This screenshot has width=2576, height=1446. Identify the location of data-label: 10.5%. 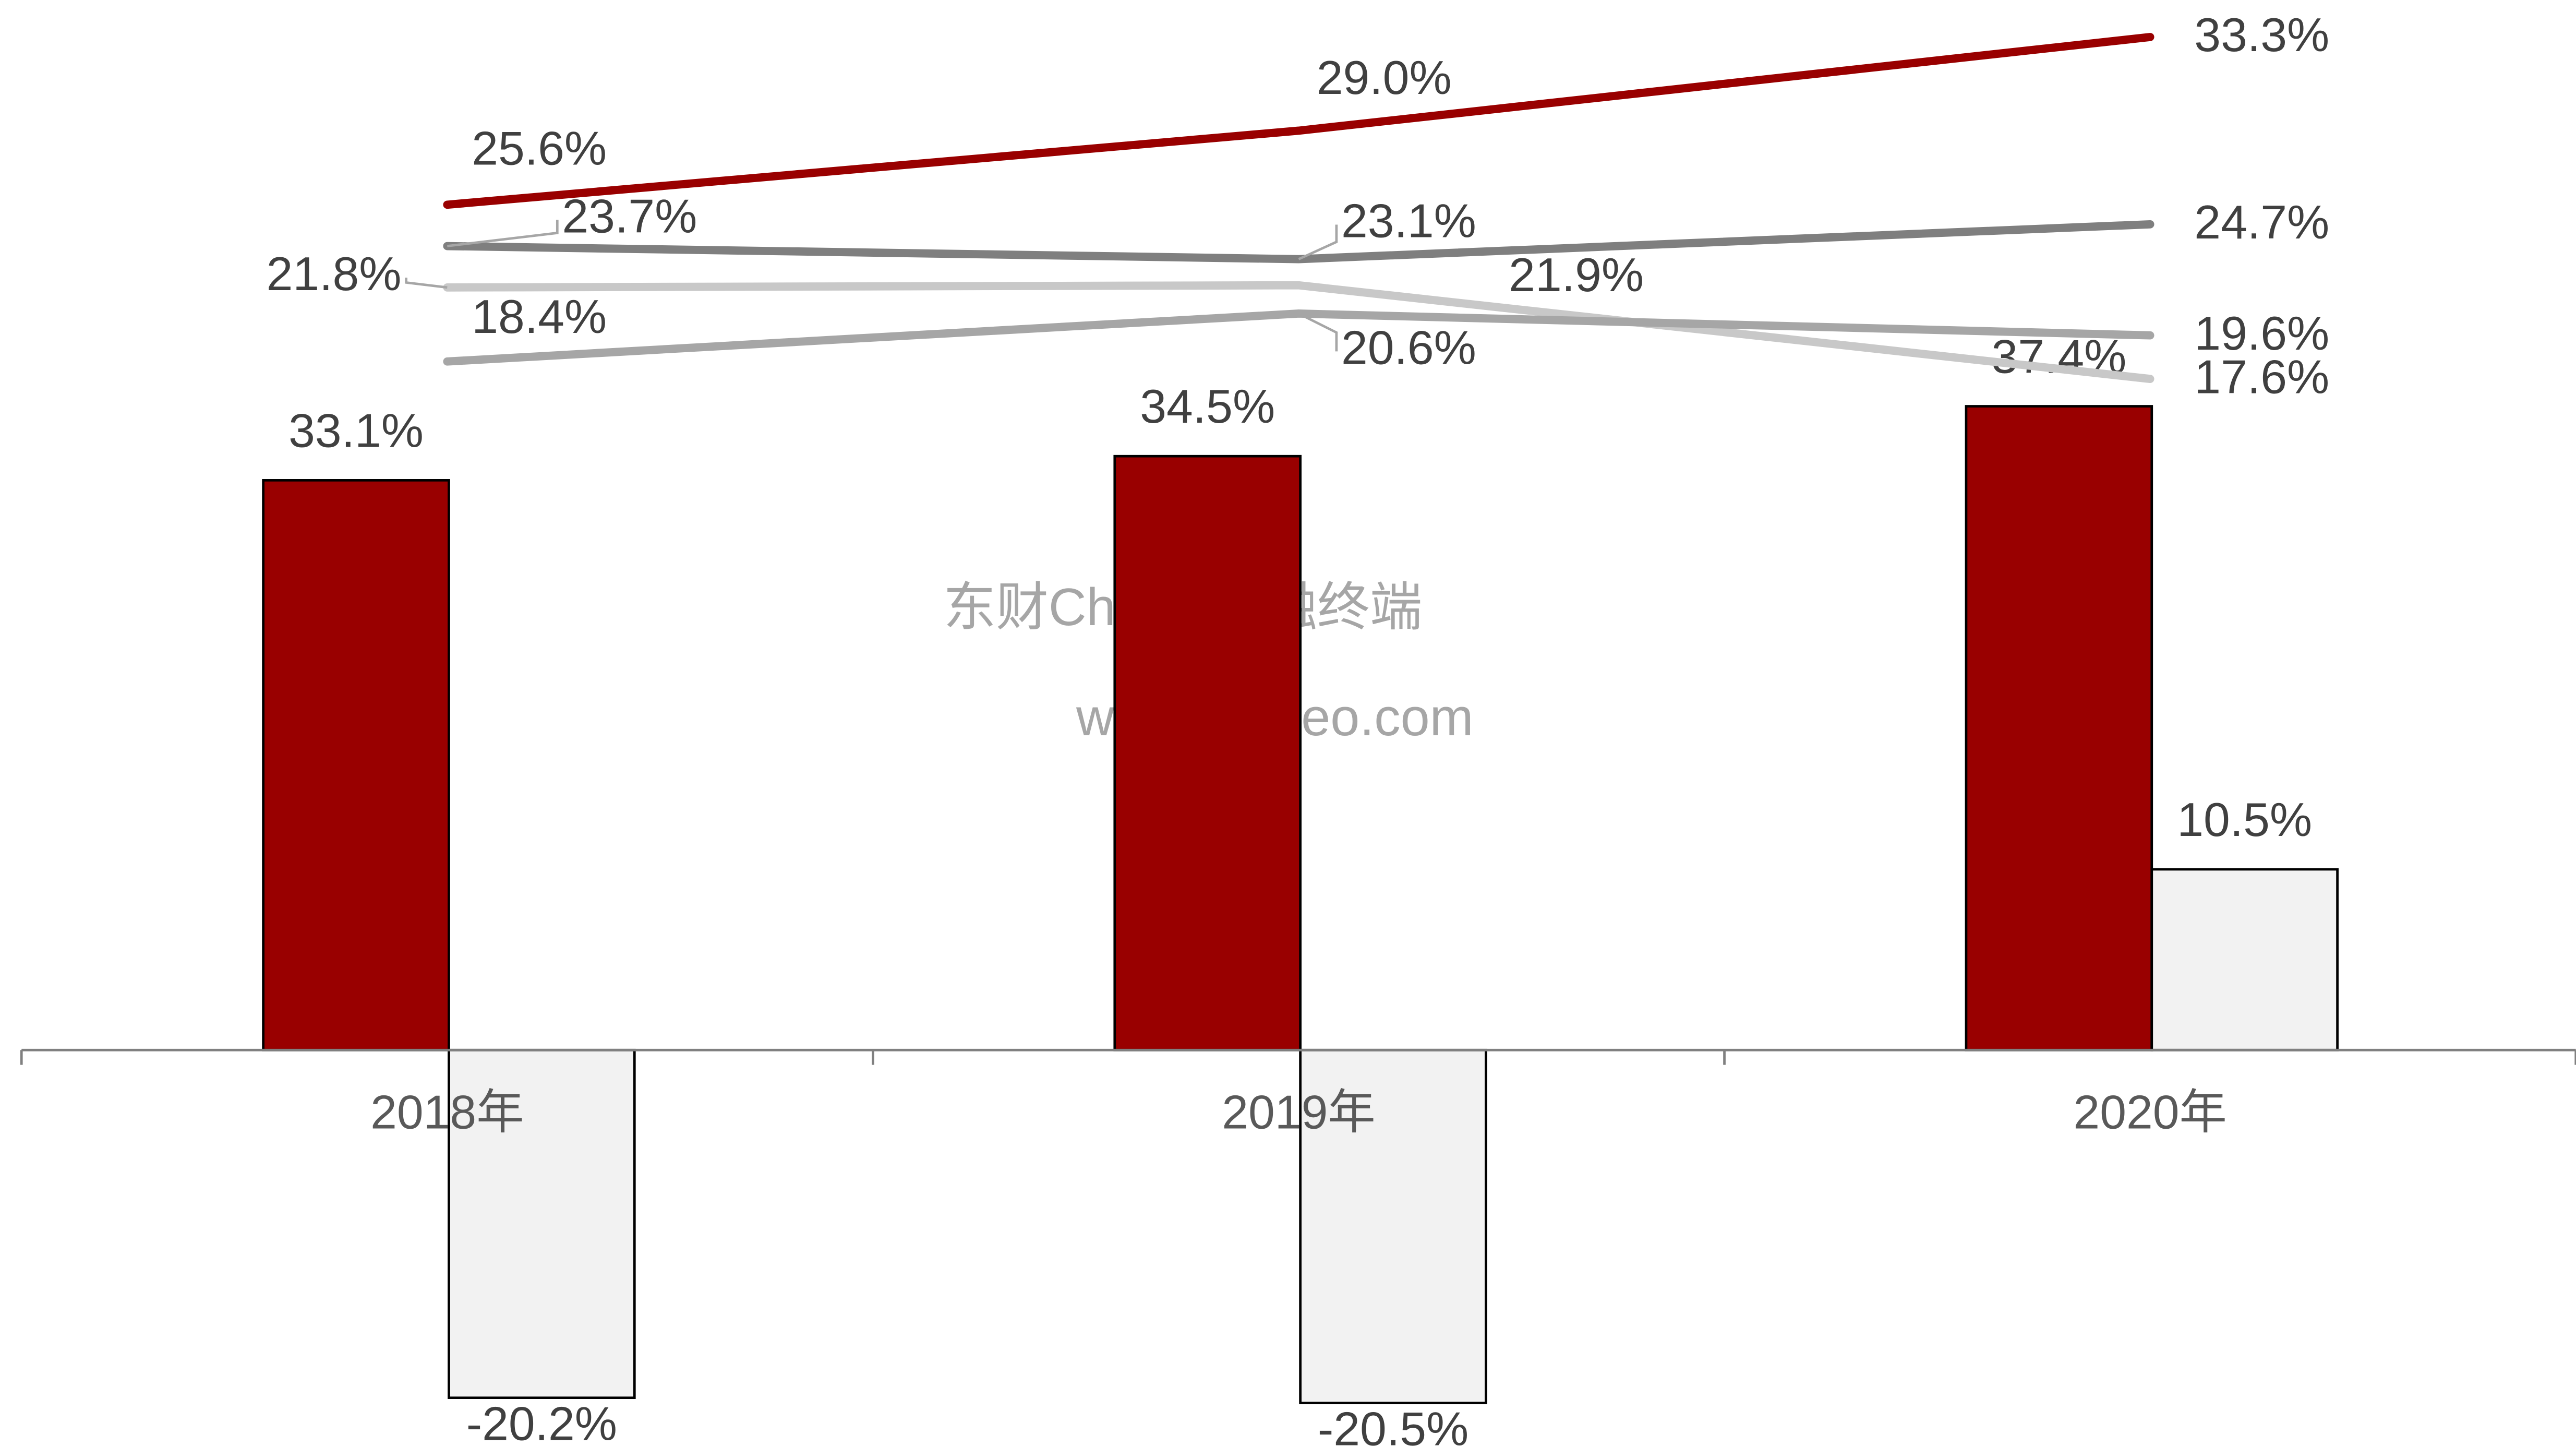
(2244, 819).